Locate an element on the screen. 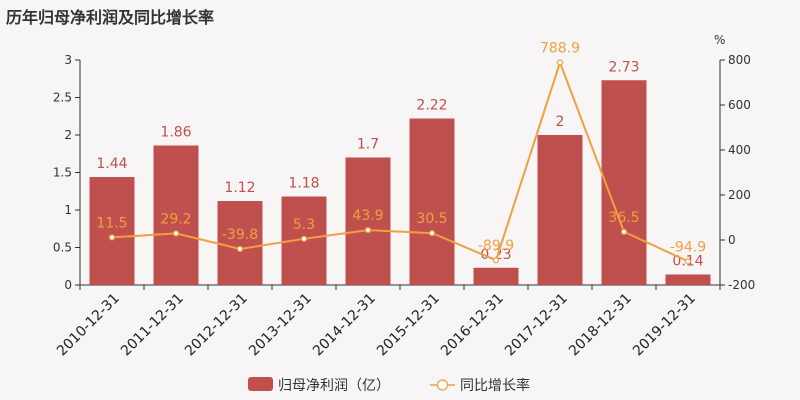 This screenshot has height=400, width=800. growth-rate-data-label: -39.8 is located at coordinates (240, 235).